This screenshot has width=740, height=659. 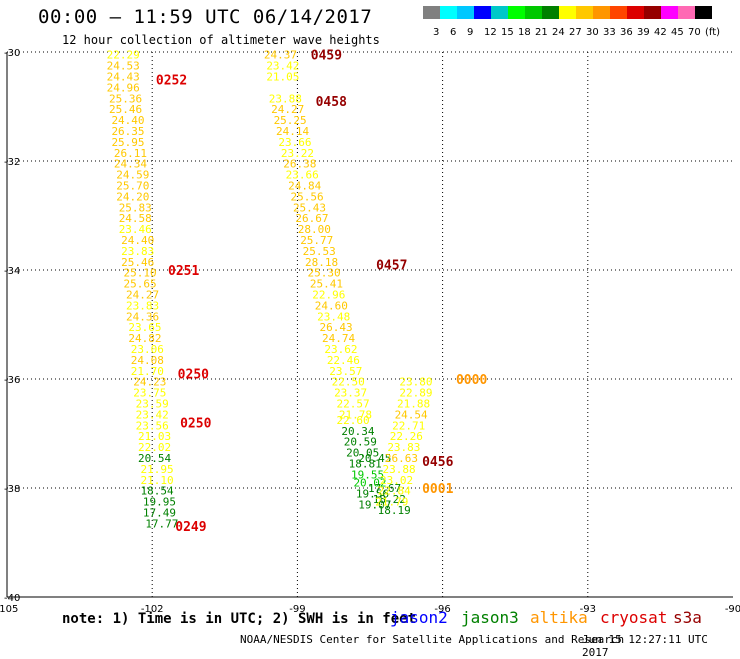 What do you see at coordinates (205, 17) in the screenshot?
I see `chart-title: 00:00 – 11:59 UTC 06/14/2017` at bounding box center [205, 17].